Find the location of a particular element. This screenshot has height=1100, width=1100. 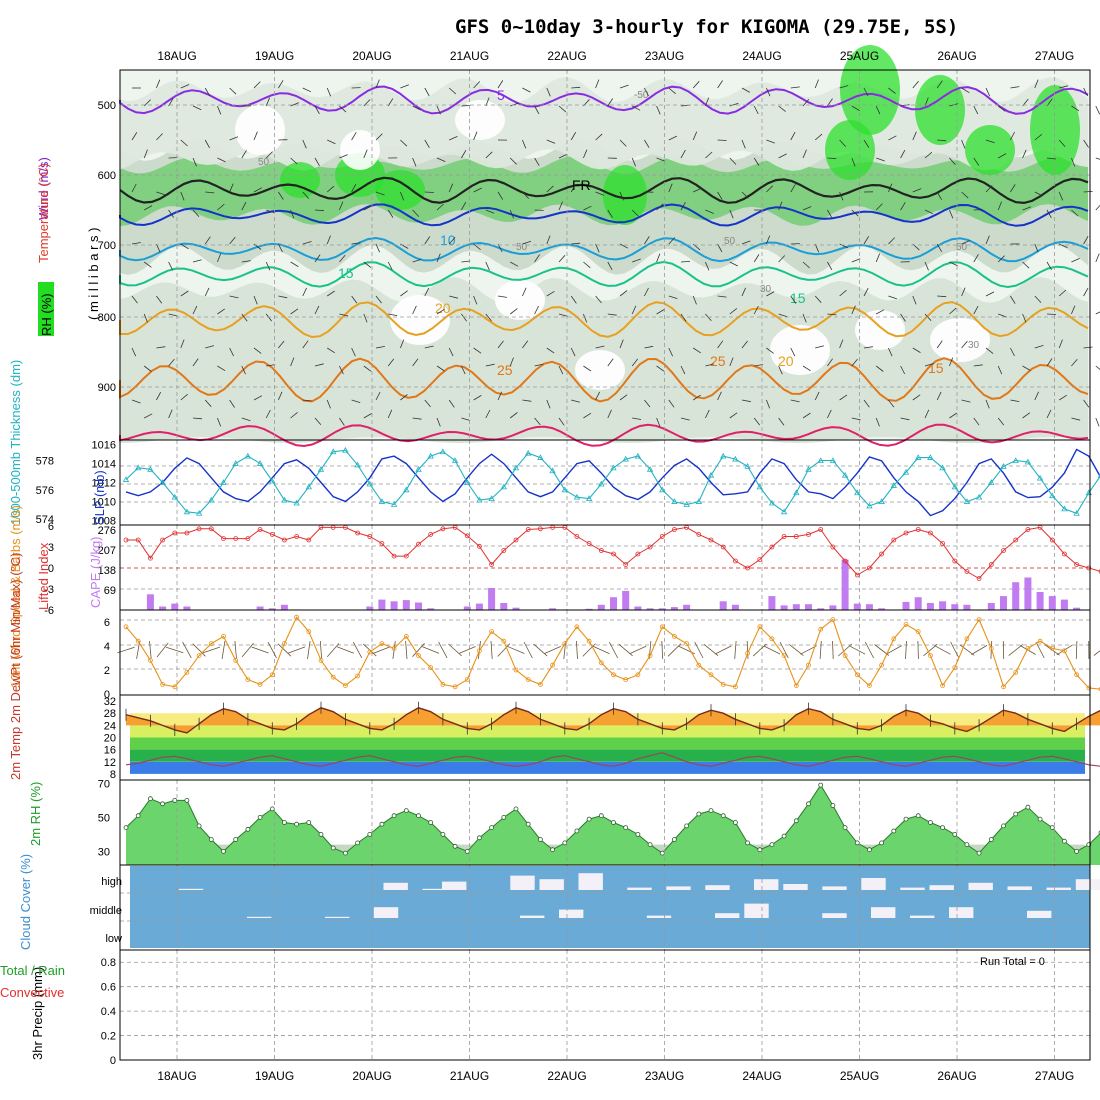

contour-label: 50 is located at coordinates (522, 247).